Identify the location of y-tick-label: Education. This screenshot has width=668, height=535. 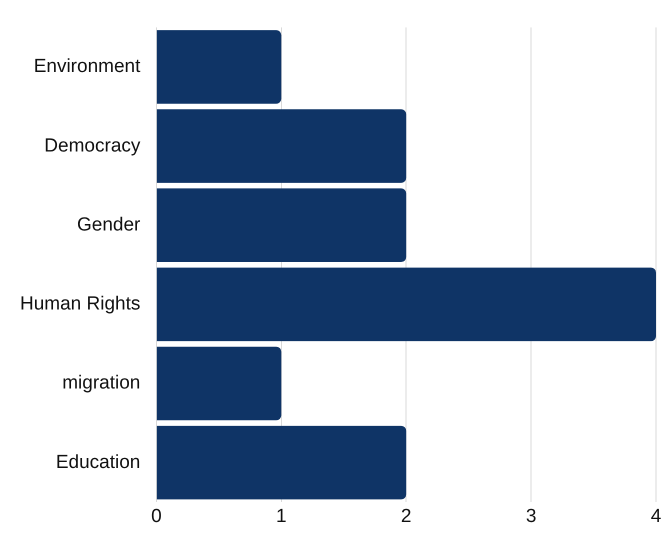
(98, 462).